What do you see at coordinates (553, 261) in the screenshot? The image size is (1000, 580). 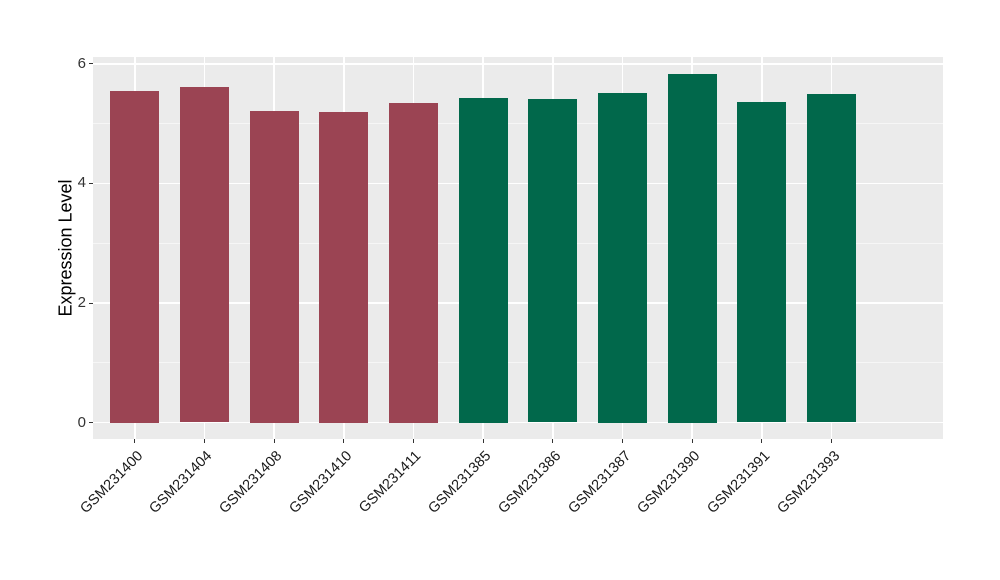 I see `bar-GSM231386` at bounding box center [553, 261].